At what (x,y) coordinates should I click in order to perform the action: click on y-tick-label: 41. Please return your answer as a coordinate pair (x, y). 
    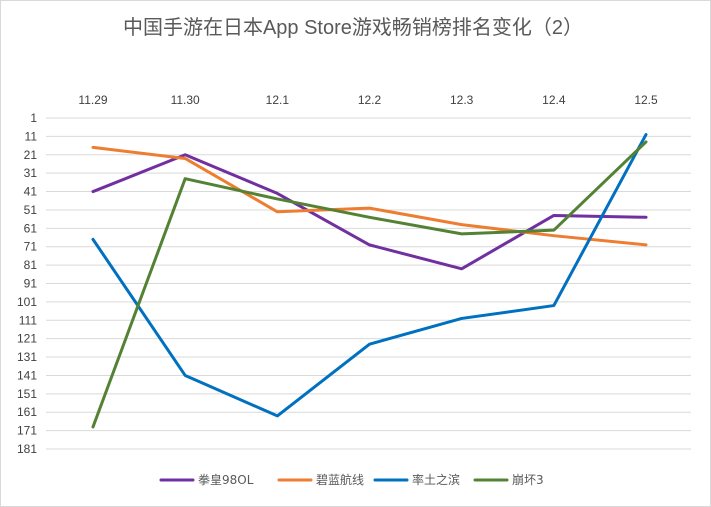
    Looking at the image, I should click on (31, 192).